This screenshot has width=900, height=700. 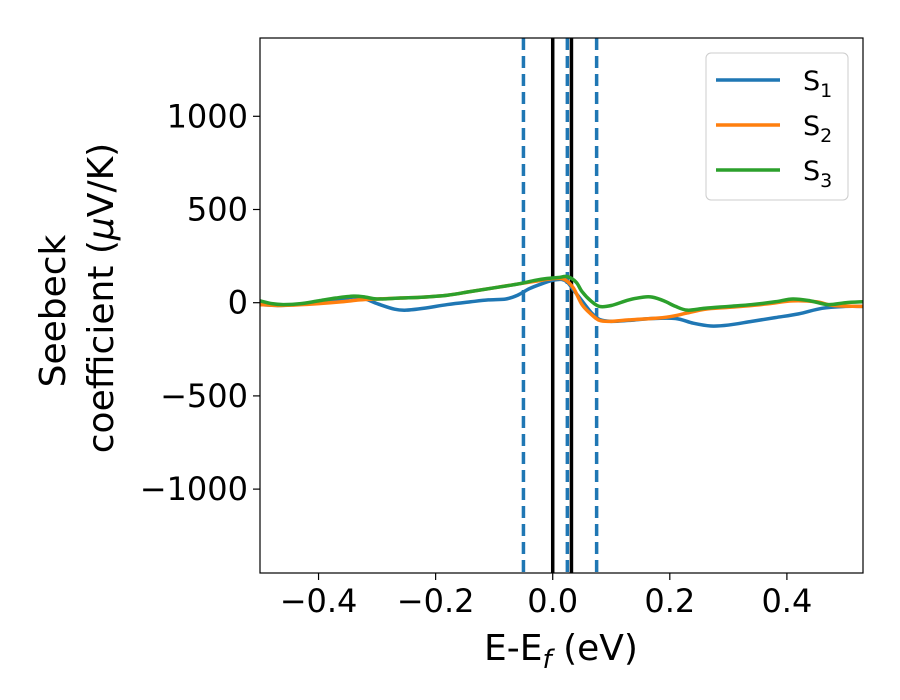 I want to click on reference-lines, so click(x=560, y=305).